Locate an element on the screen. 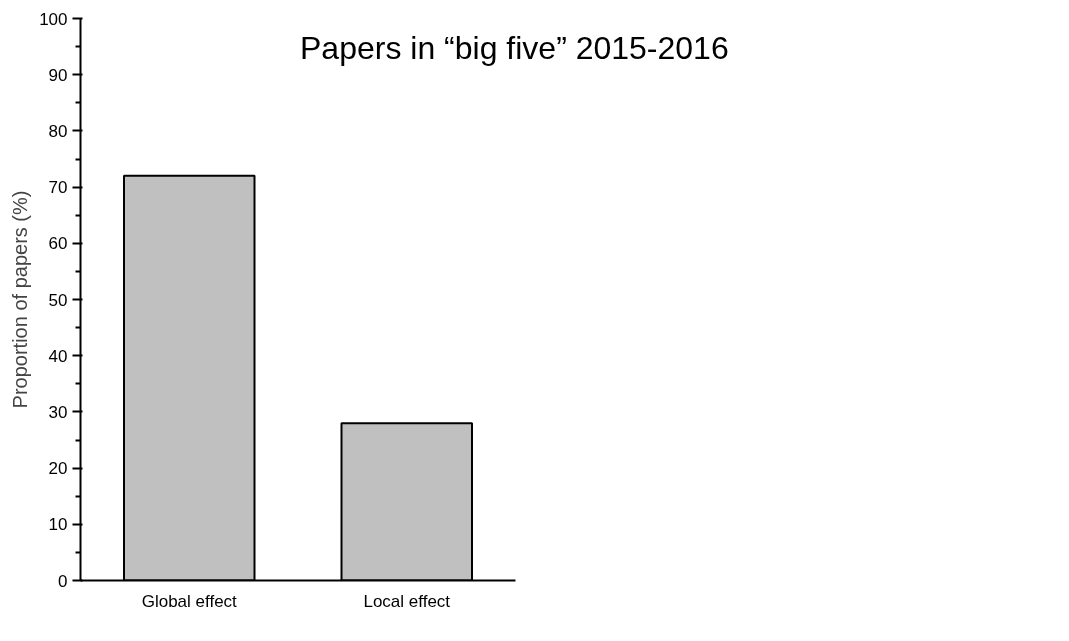 This screenshot has height=641, width=1069. y-tick-label: 10 is located at coordinates (58, 525).